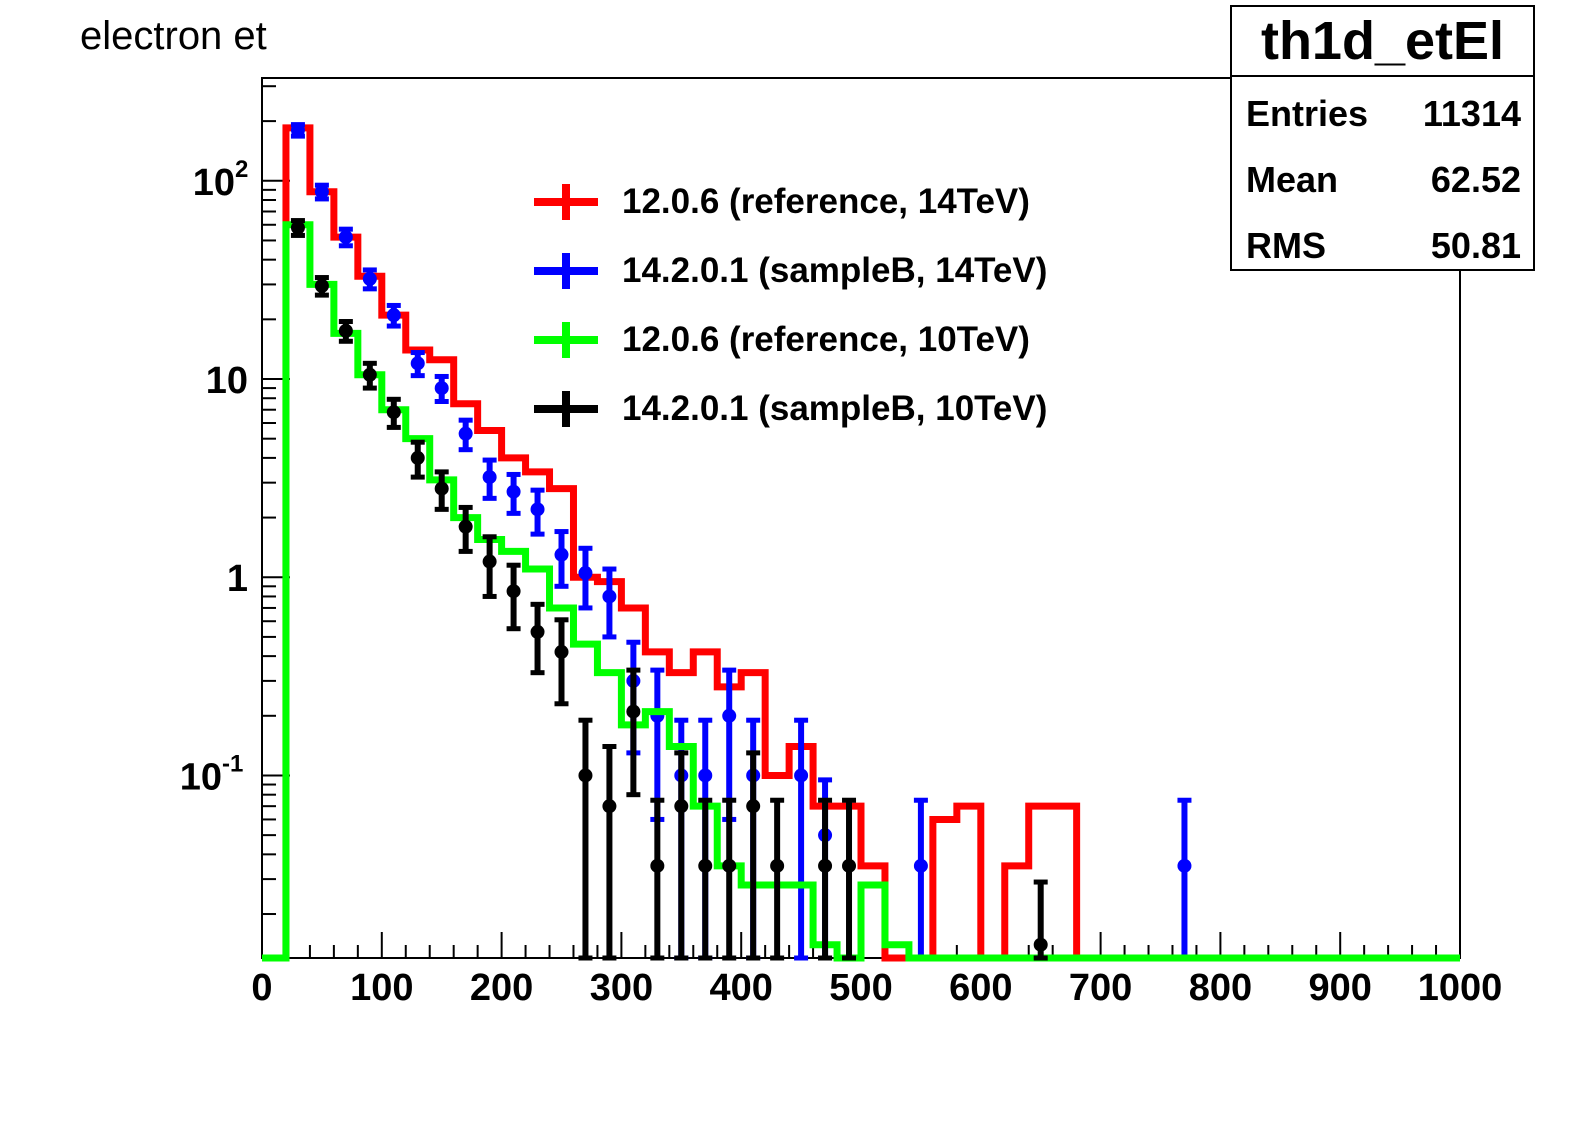 The width and height of the screenshot is (1575, 1142). Describe the element at coordinates (232, 763) in the screenshot. I see `y-tick-exponent: -1` at that location.